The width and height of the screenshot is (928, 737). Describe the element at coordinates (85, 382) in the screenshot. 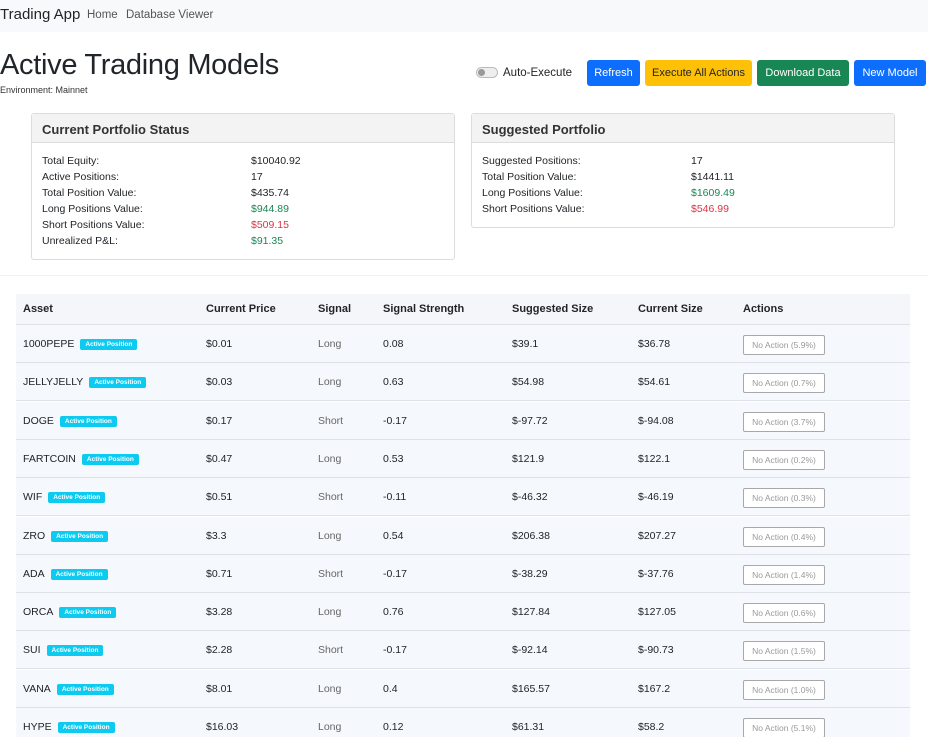

I see `asset-cell: JELLYJELLY Active Position` at that location.